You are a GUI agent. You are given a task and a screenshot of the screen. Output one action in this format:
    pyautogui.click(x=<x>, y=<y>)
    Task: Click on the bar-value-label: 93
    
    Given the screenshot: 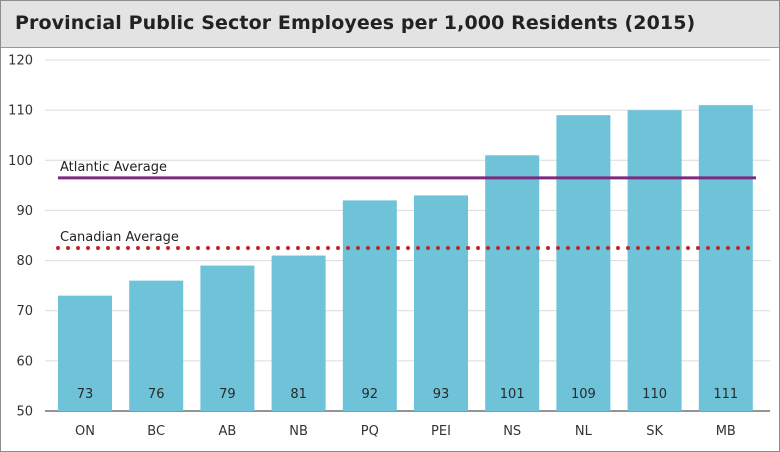 What is the action you would take?
    pyautogui.click(x=441, y=394)
    